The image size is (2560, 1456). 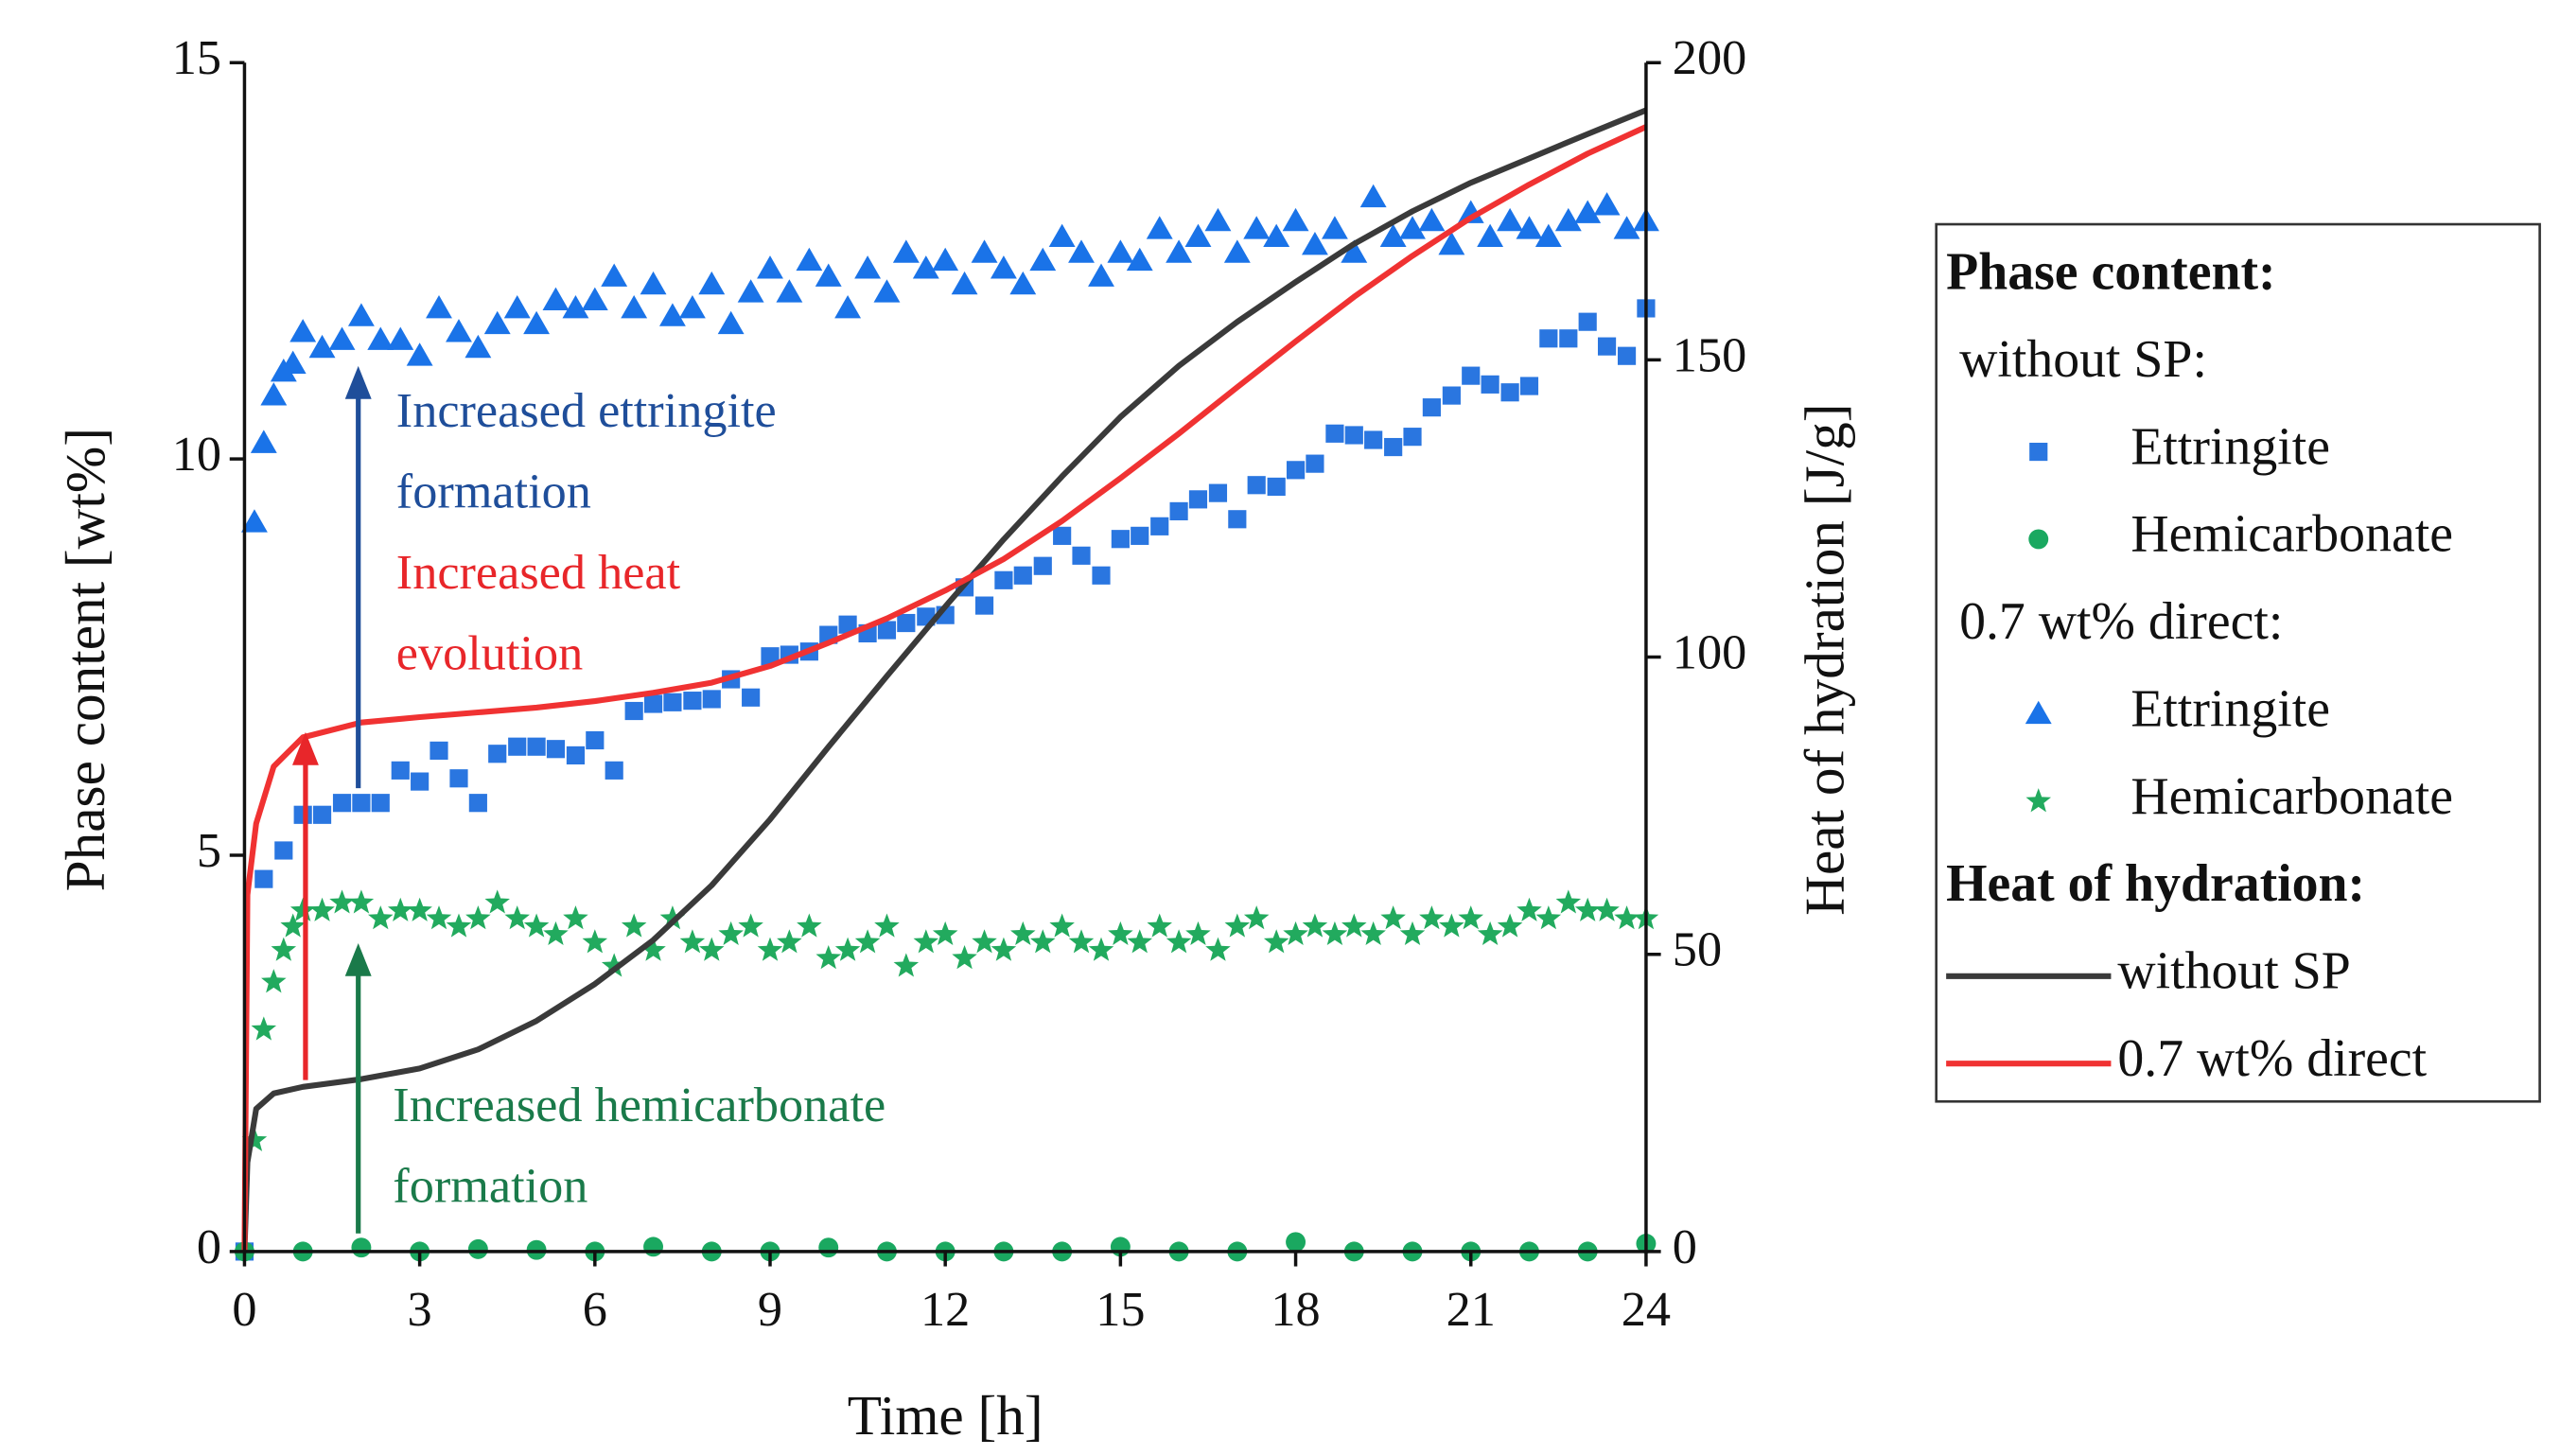 What do you see at coordinates (946, 1415) in the screenshot?
I see `x-axis-title: Time [h]` at bounding box center [946, 1415].